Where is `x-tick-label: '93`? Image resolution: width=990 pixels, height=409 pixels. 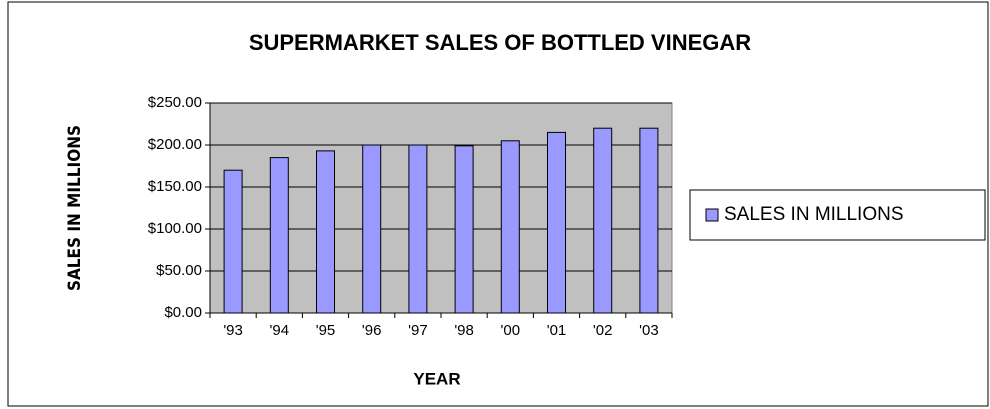 x-tick-label: '93 is located at coordinates (233, 330).